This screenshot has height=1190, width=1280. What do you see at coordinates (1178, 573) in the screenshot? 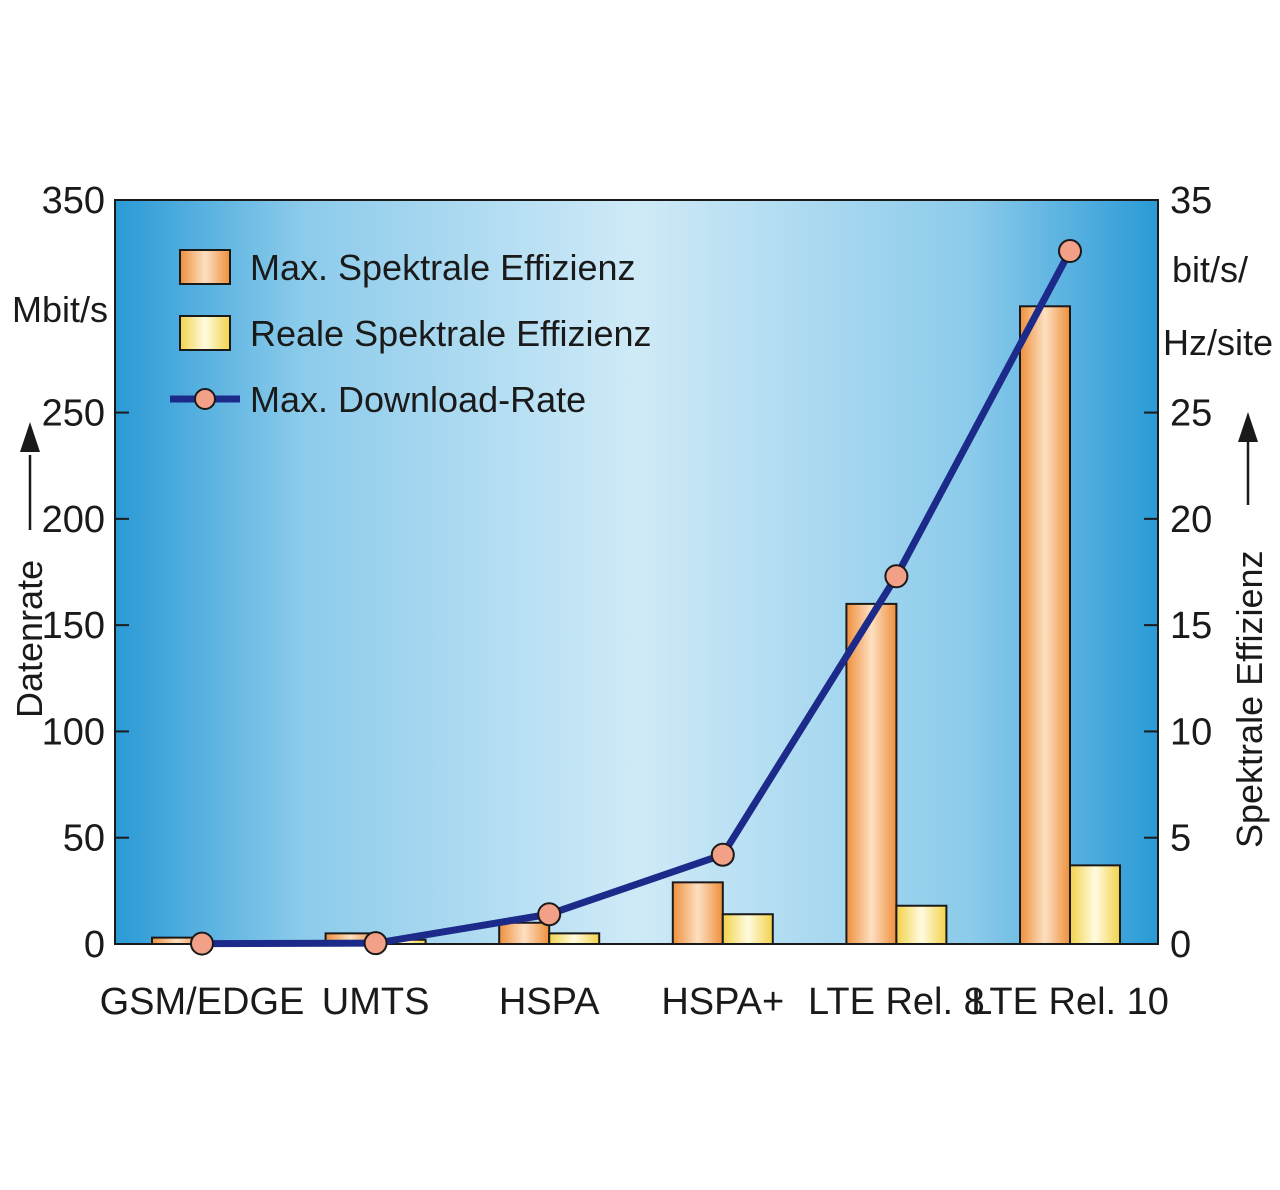
I see `right-axis: 0 5 10 15 20 25 35` at bounding box center [1178, 573].